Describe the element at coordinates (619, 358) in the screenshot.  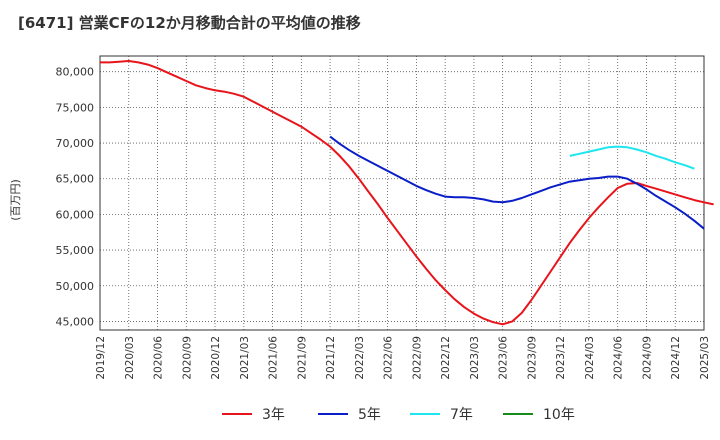
I see `x-tick-label: 2024/06` at that location.